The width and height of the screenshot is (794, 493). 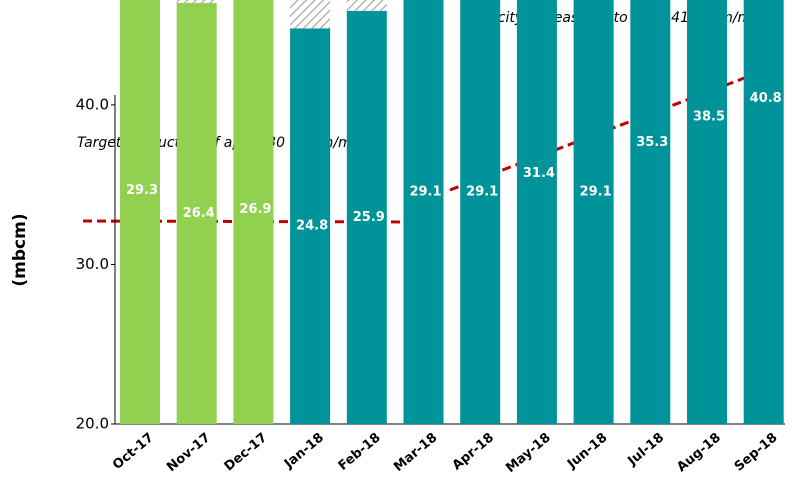 What do you see at coordinates (415, 452) in the screenshot?
I see `x-tick-label: Mar-18` at bounding box center [415, 452].